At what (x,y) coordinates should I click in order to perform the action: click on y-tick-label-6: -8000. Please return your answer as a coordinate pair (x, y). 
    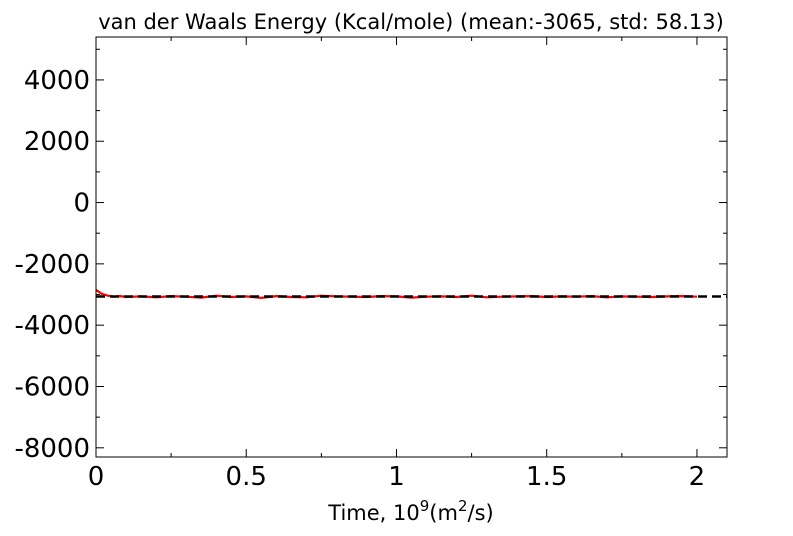
    Looking at the image, I should click on (52, 449).